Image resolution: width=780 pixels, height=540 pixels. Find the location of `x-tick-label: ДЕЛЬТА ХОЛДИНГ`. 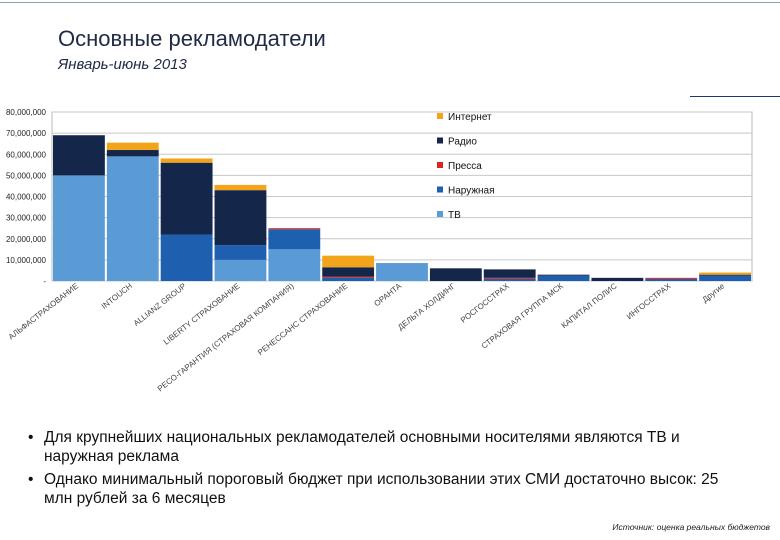

x-tick-label: ДЕЛЬТА ХОЛДИНГ is located at coordinates (427, 306).